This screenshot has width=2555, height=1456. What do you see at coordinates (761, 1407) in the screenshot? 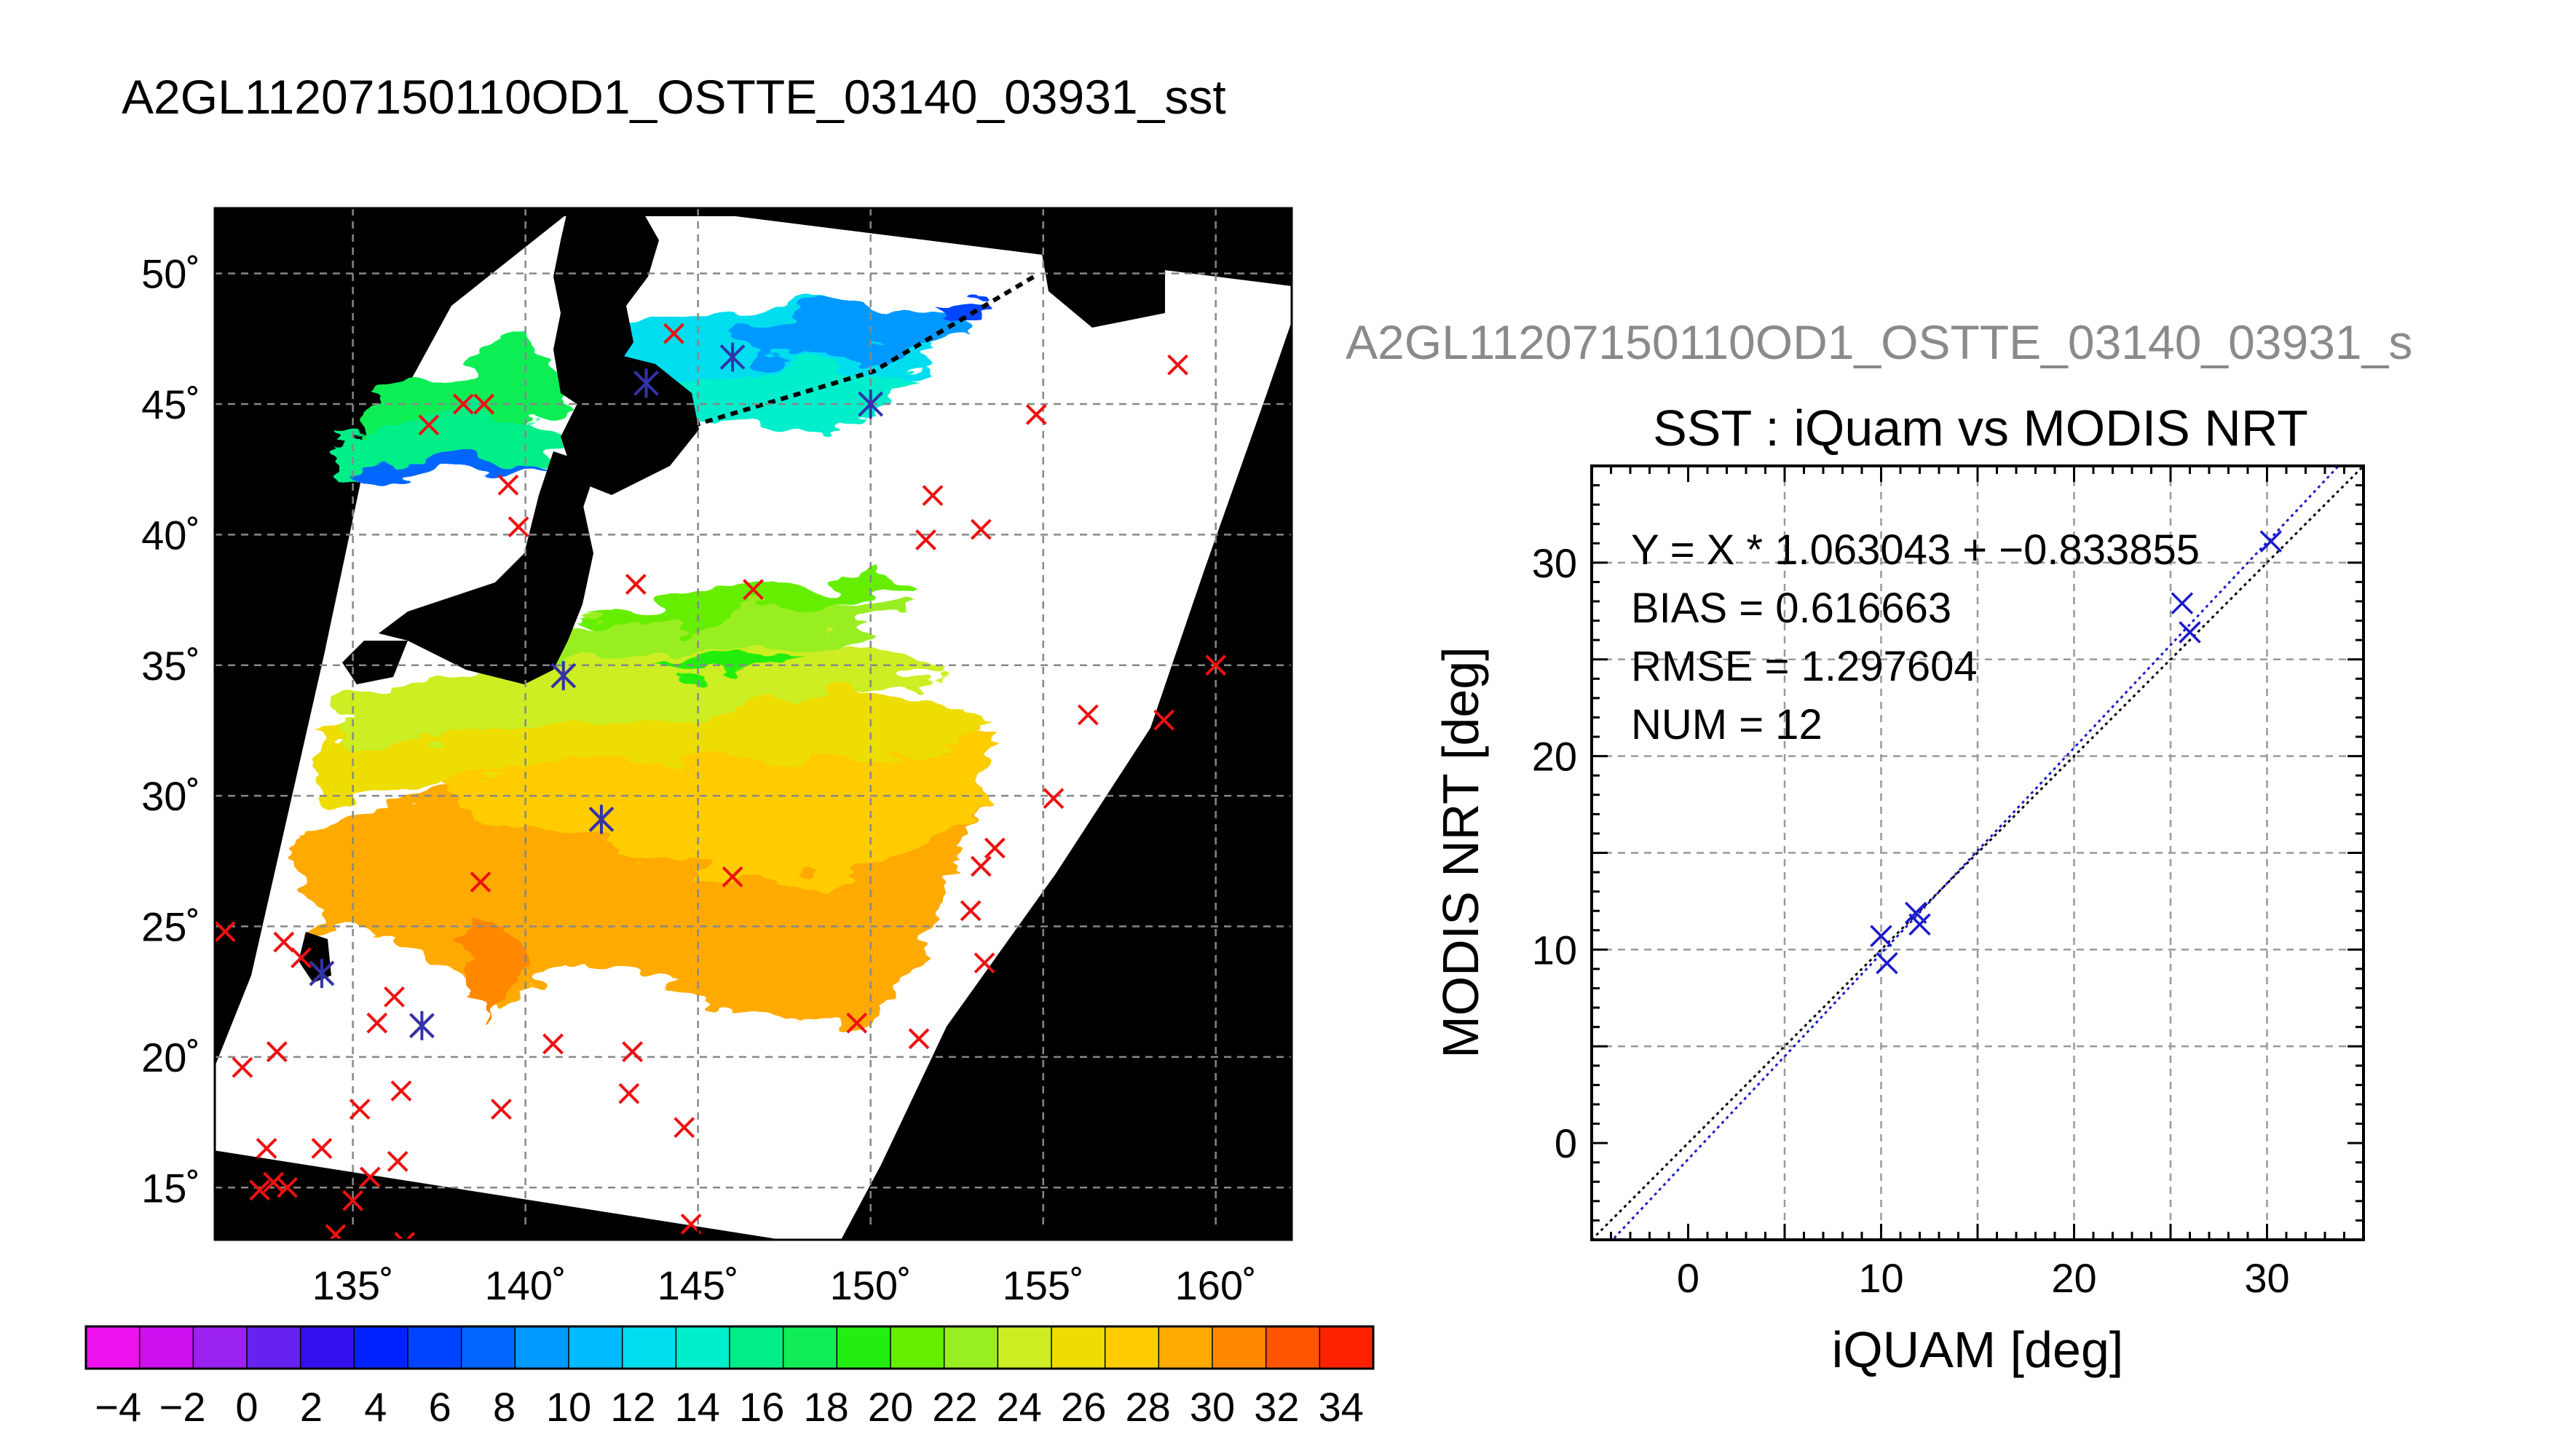
I see `colorbar-tick-label: 16` at bounding box center [761, 1407].